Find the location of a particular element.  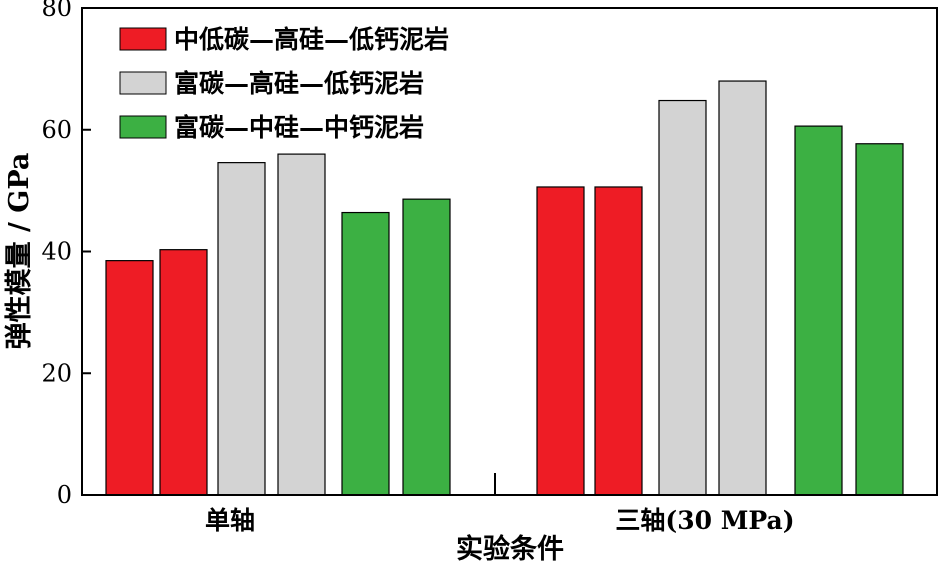

y-tick-label: 60 is located at coordinates (56, 130).